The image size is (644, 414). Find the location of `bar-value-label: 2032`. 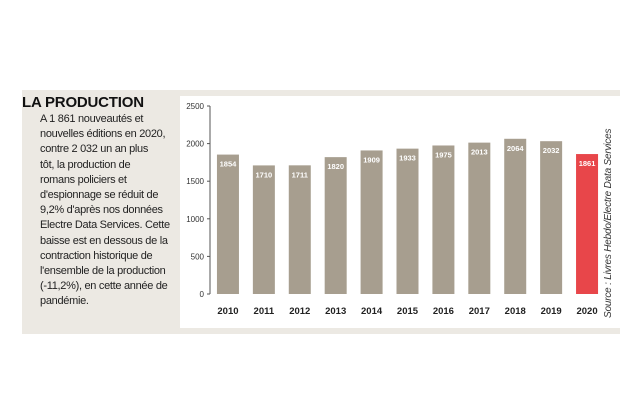

bar-value-label: 2032 is located at coordinates (551, 150).